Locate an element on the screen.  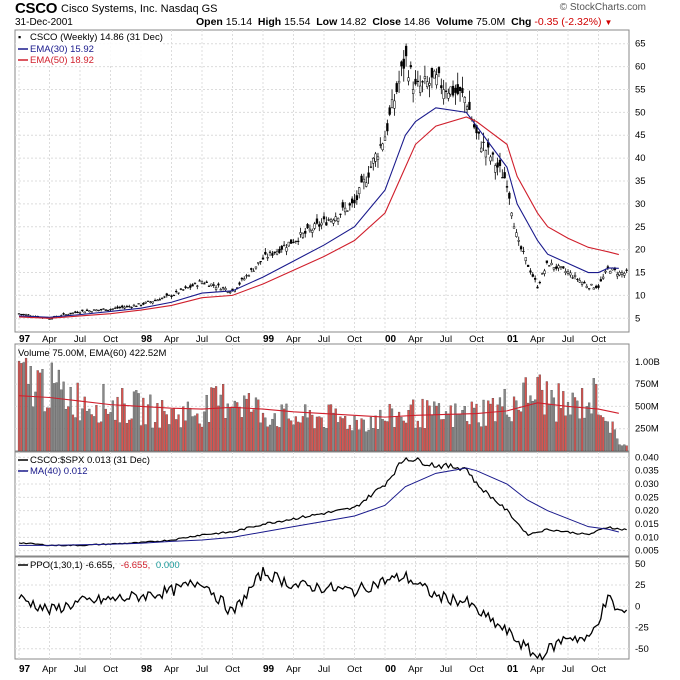
company-name: Cisco Systems, Inc. Nasdaq GS is located at coordinates (139, 9).